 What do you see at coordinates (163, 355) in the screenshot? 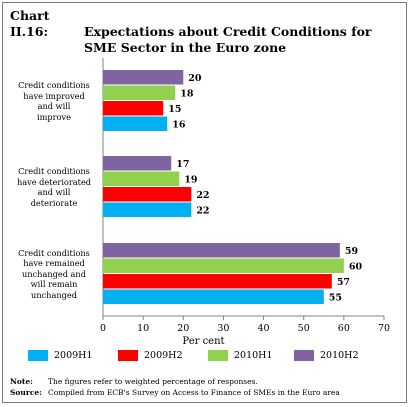
I see `legend-label: 2009H2` at bounding box center [163, 355].